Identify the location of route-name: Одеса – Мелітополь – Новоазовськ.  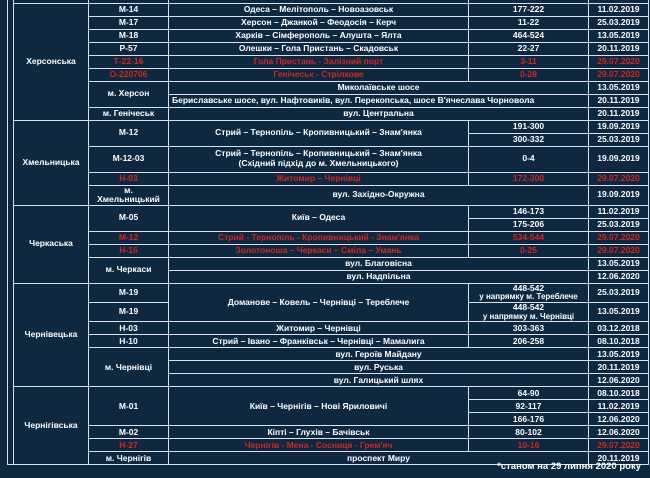
(318, 9).